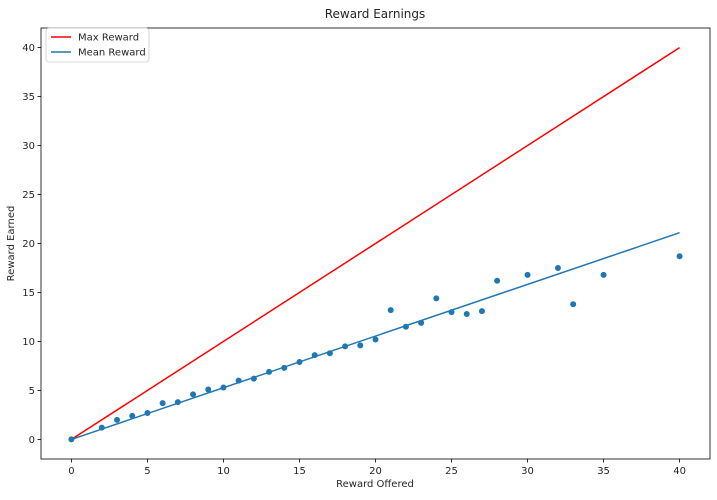 The width and height of the screenshot is (717, 500). I want to click on x-tick-label: 15, so click(299, 471).